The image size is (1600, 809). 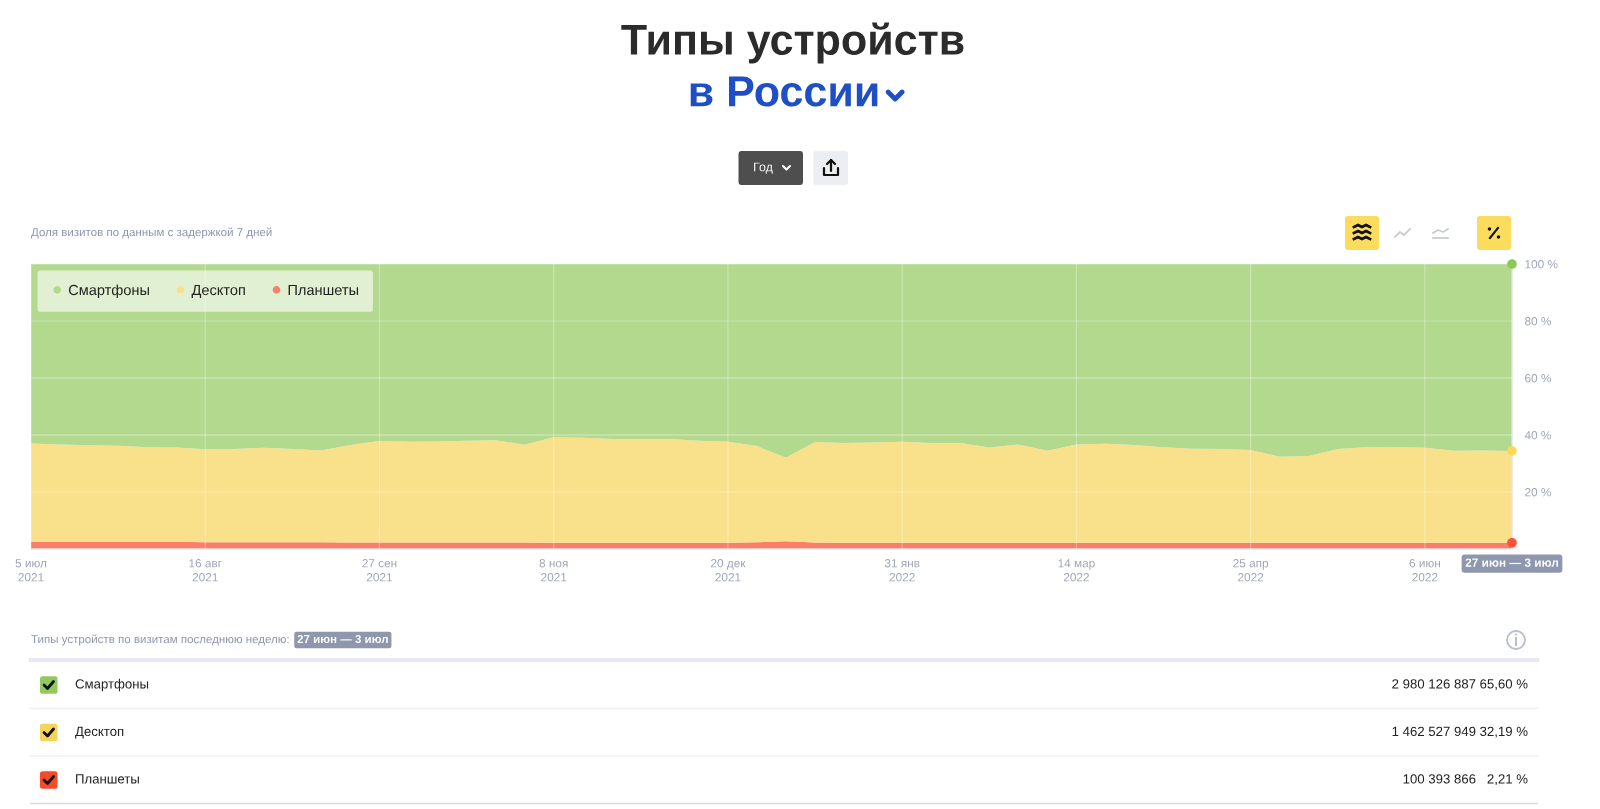 I want to click on text: Типы устройств по визитам последнюю неделю:, so click(x=160, y=640).